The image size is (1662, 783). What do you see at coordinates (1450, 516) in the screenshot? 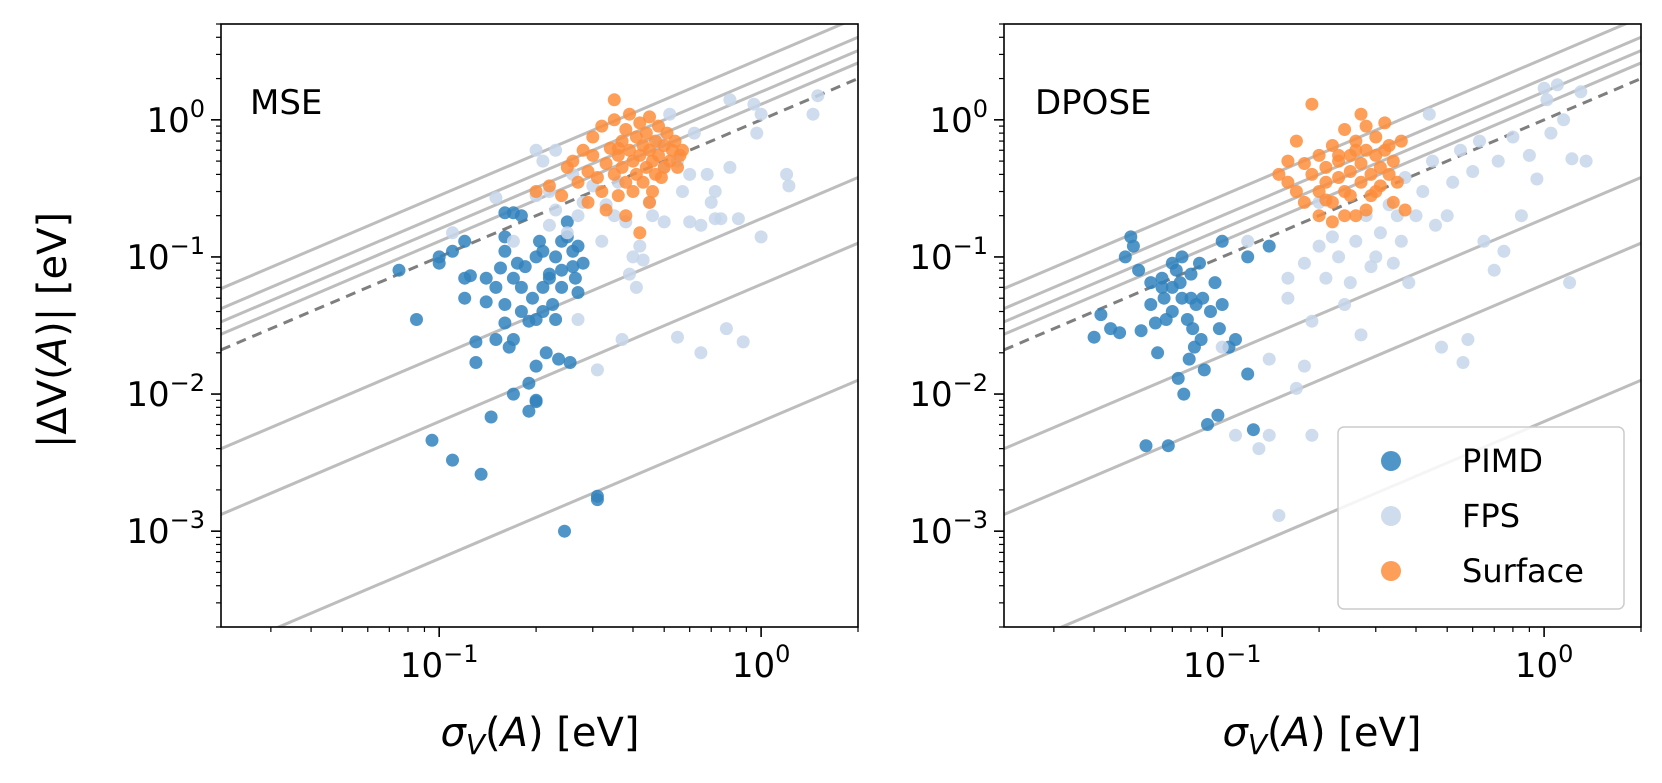
I see `legend-entry-fps: FPS` at bounding box center [1450, 516].